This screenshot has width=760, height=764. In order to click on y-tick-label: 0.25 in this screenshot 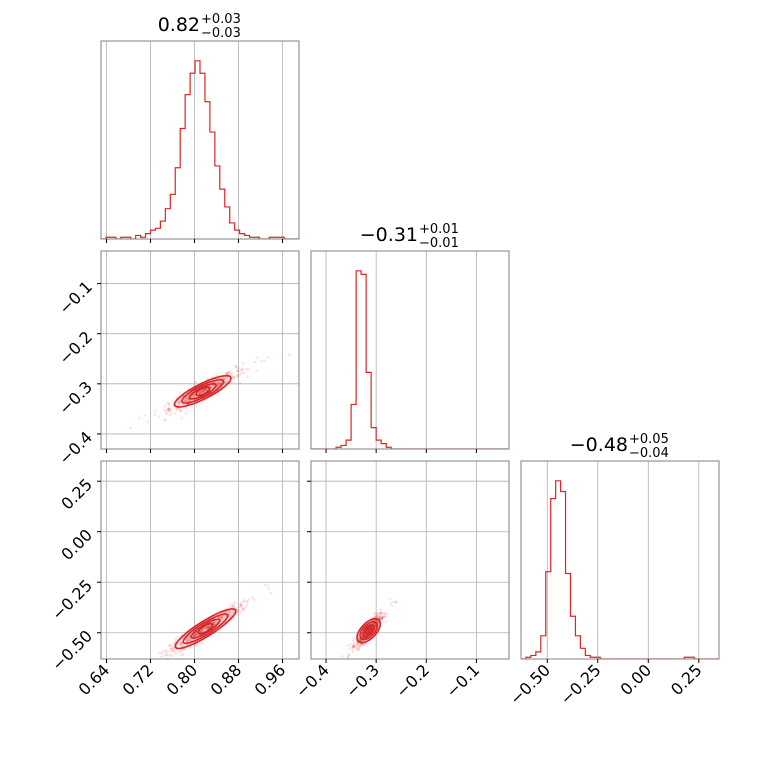, I will do `click(76, 494)`.